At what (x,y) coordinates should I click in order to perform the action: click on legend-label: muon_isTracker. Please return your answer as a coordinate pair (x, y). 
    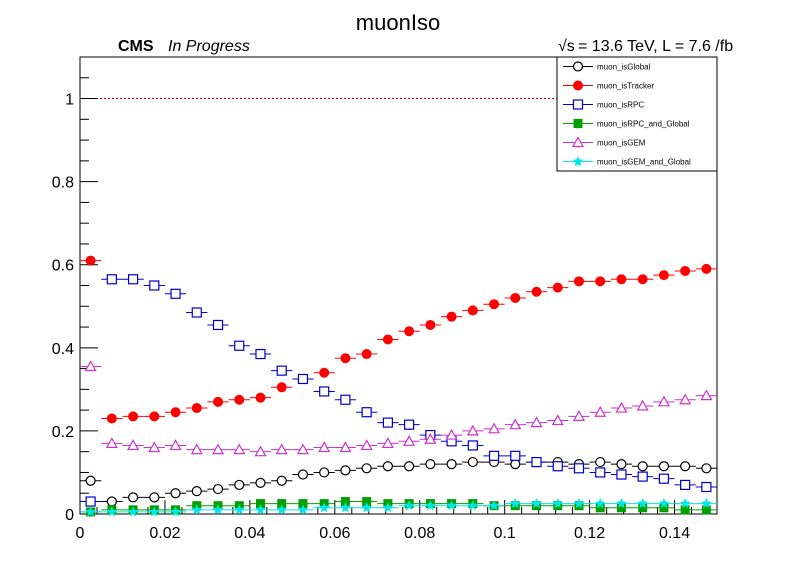
    Looking at the image, I should click on (625, 86).